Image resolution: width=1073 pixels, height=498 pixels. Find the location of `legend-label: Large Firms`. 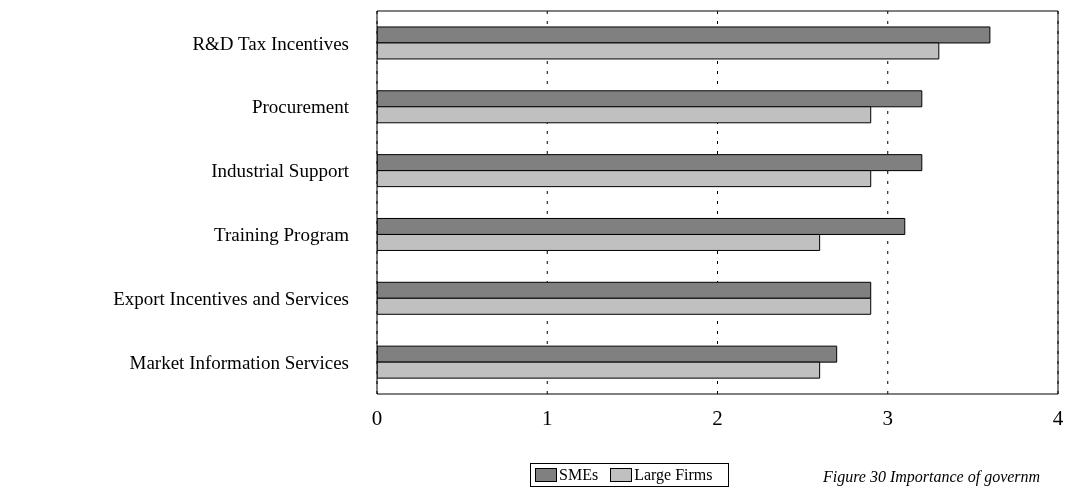

legend-label: Large Firms is located at coordinates (673, 475).